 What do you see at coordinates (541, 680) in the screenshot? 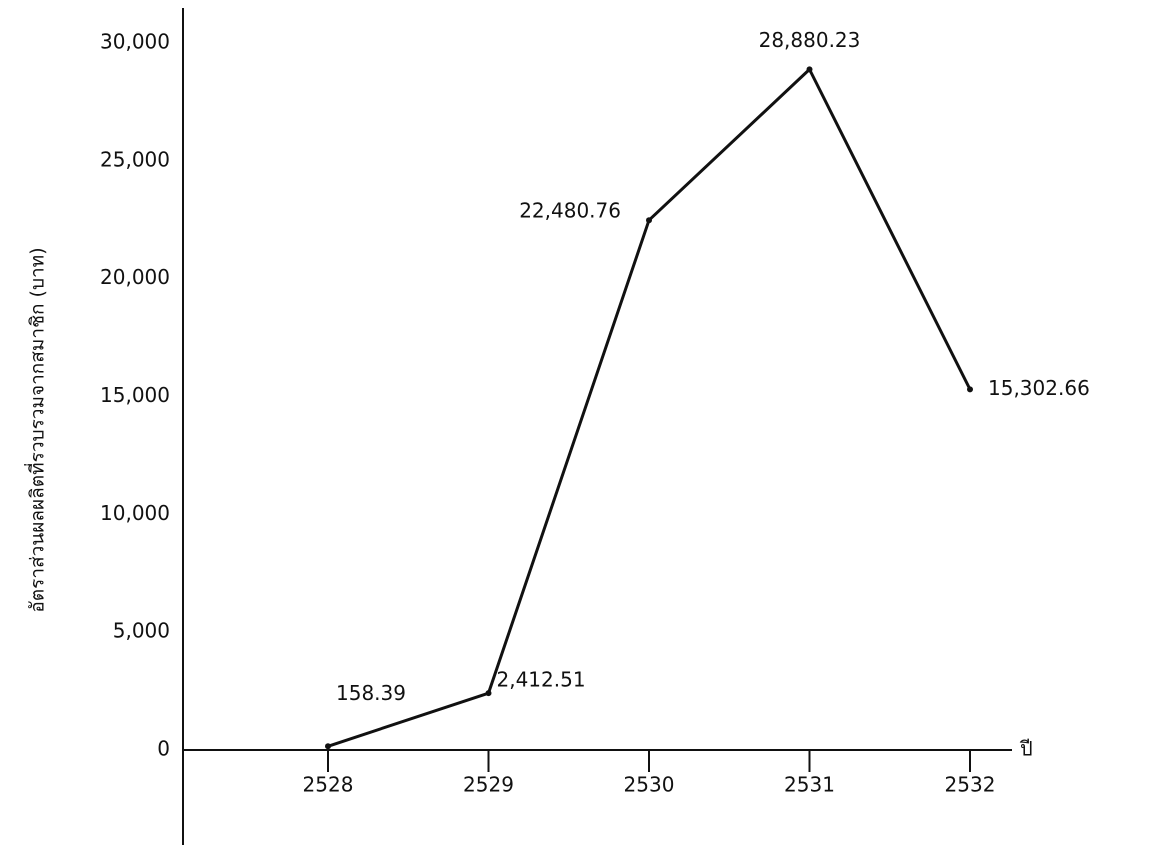
I see `value-label: 2,412.51` at bounding box center [541, 680].